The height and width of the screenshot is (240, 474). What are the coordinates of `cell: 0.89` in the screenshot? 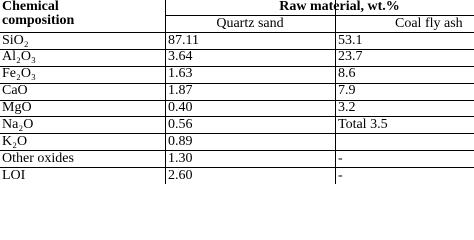 It's located at (180, 141).